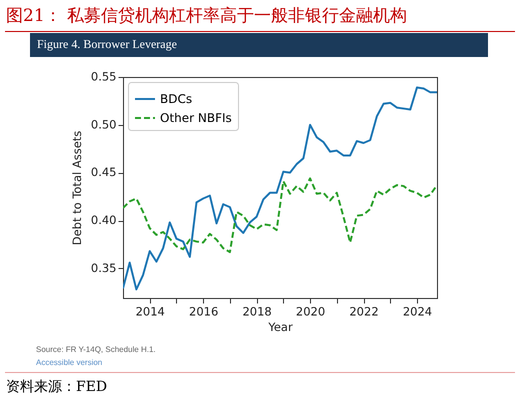  What do you see at coordinates (280, 215) in the screenshot?
I see `line-series` at bounding box center [280, 215].